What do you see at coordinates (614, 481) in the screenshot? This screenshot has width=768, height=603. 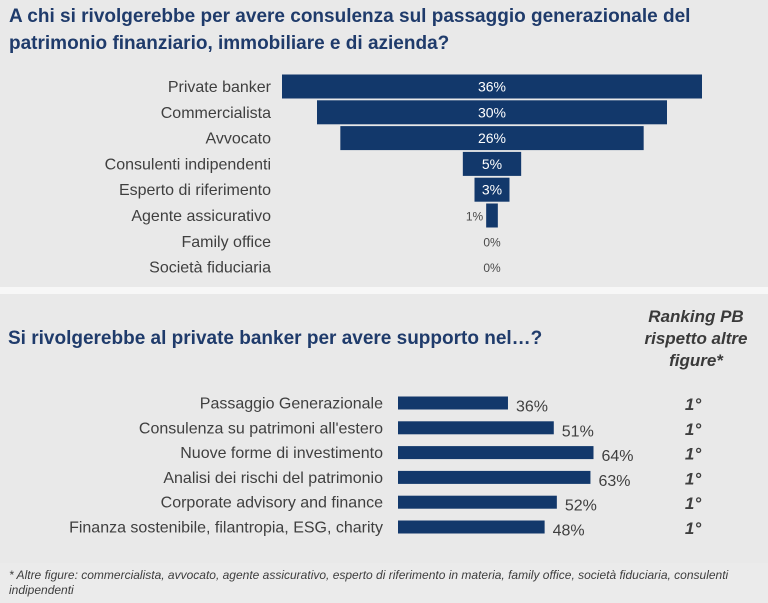 I see `bar-data-label: 63%` at bounding box center [614, 481].